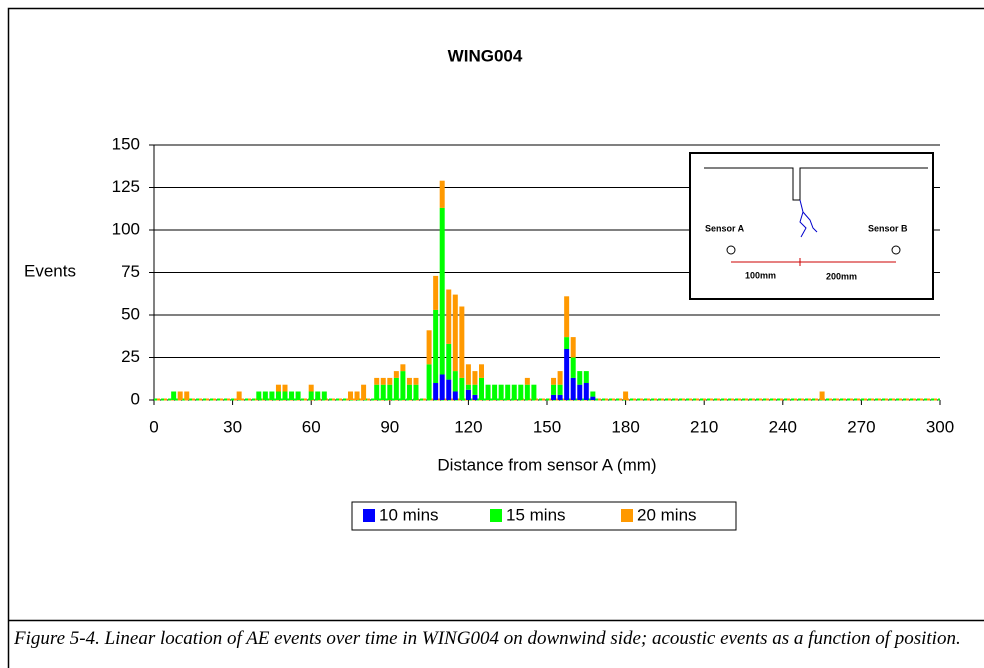 Image resolution: width=984 pixels, height=668 pixels. Describe the element at coordinates (546, 464) in the screenshot. I see `x-axis-title: Distance from sensor A (mm)` at that location.